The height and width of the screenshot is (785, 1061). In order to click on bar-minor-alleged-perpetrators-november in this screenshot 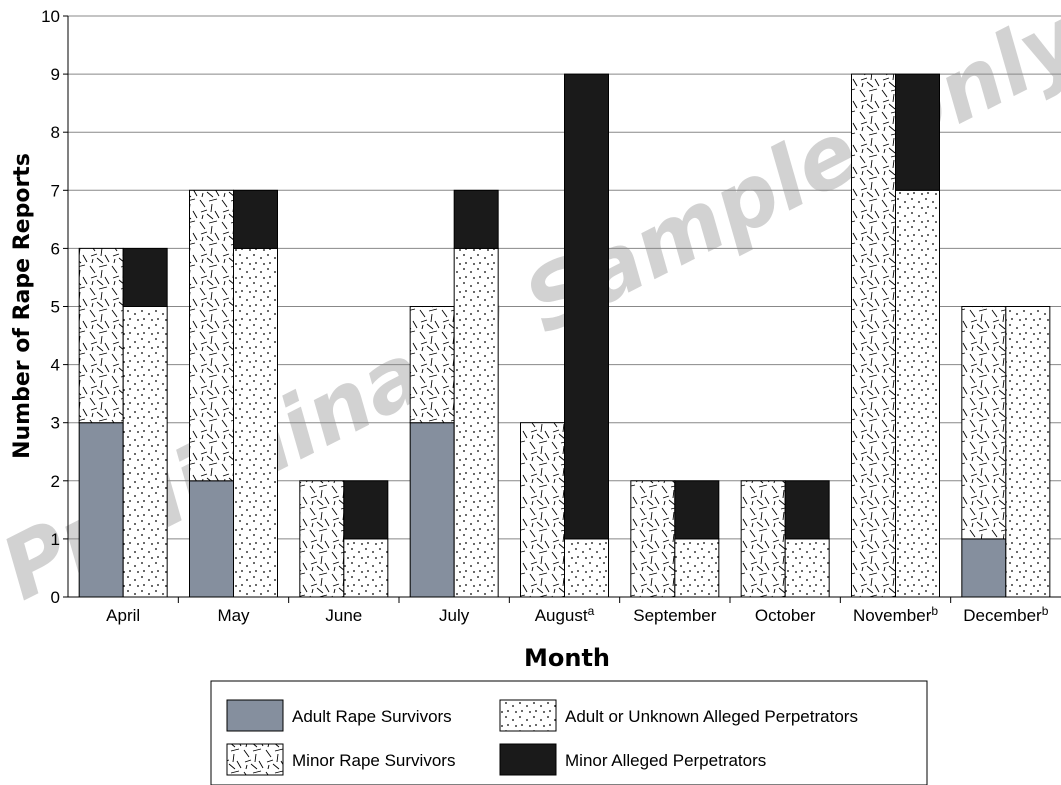, I will do `click(917, 132)`.